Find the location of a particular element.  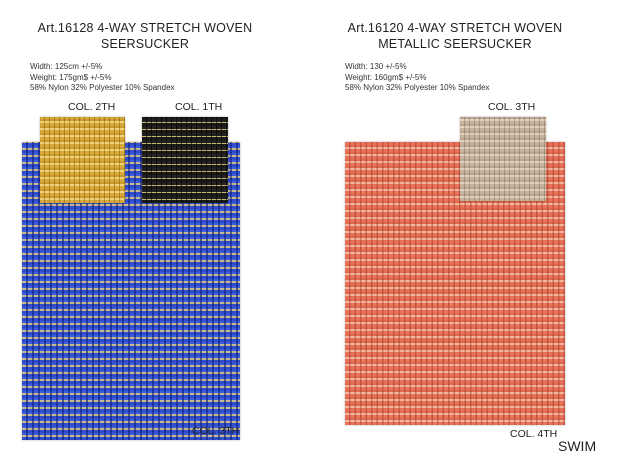

blue-swatch-label: COL. 3TH is located at coordinates (216, 431).